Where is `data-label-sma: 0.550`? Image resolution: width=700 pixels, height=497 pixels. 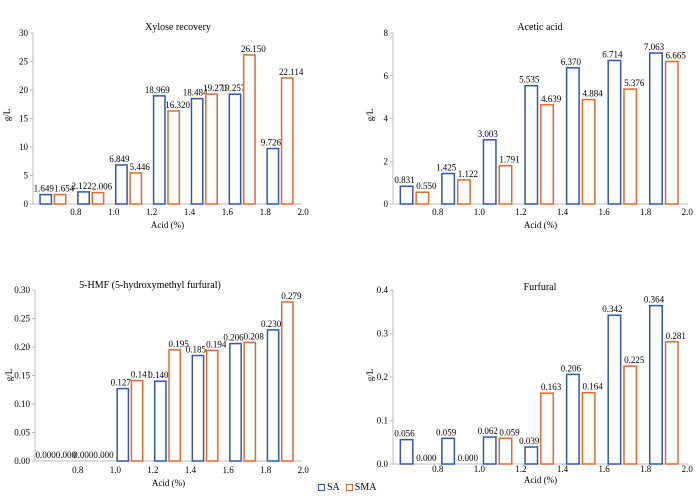
data-label-sma: 0.550 is located at coordinates (426, 186).